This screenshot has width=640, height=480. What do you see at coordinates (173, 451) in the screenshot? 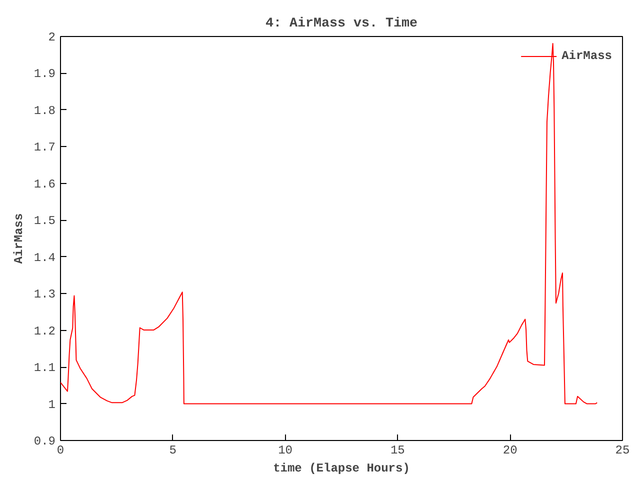
I see `x-tick-label: 5` at bounding box center [173, 451].